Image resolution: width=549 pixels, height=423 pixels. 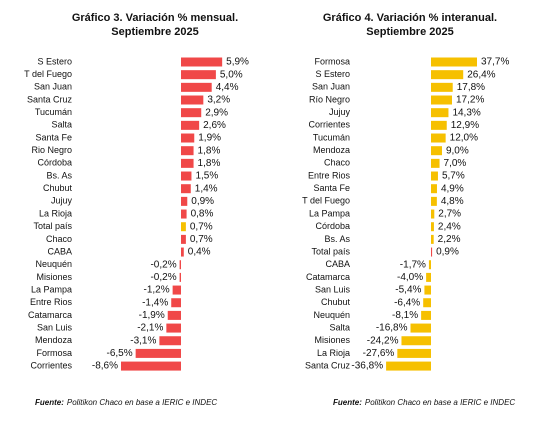 What do you see at coordinates (465, 125) in the screenshot?
I see `value-label: 12,9%` at bounding box center [465, 125].